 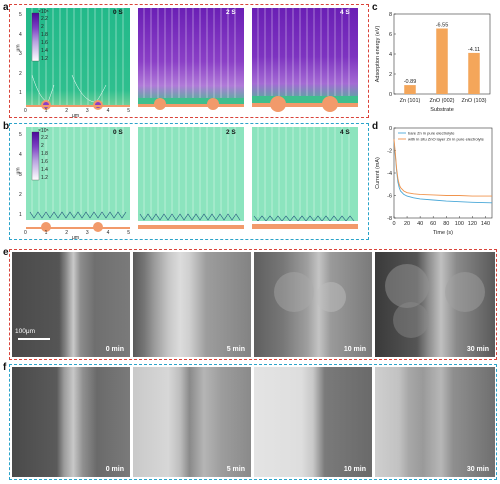 What do you see at coordinates (43, 12) in the screenshot?
I see `panel-a-colorbar-exp: ×10⁵` at bounding box center [43, 12].